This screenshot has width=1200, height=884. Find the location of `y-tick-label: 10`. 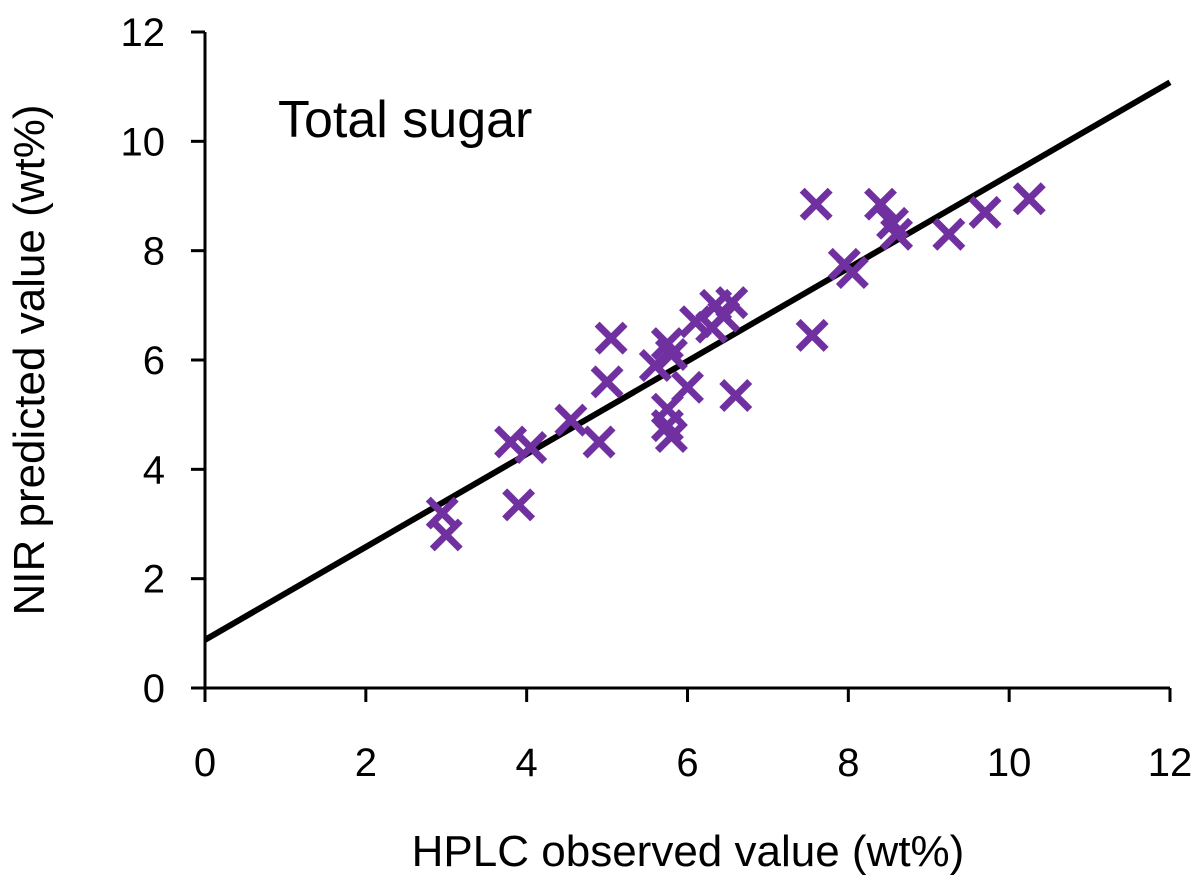

y-tick-label: 10 is located at coordinates (143, 142).